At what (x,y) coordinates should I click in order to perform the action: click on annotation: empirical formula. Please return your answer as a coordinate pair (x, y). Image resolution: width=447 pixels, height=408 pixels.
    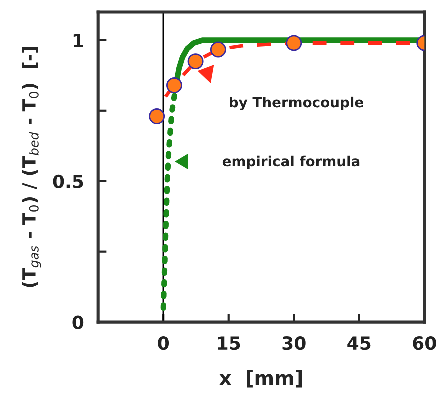
    Looking at the image, I should click on (291, 163).